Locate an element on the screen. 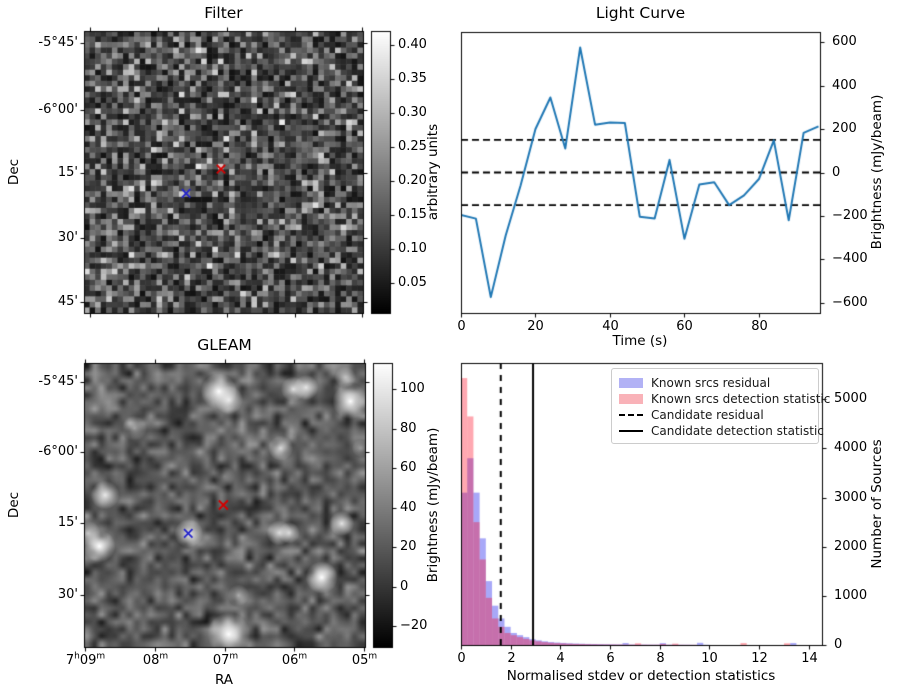 The image size is (898, 699). filter-colorbar-tick-label: 0.40 is located at coordinates (412, 44).